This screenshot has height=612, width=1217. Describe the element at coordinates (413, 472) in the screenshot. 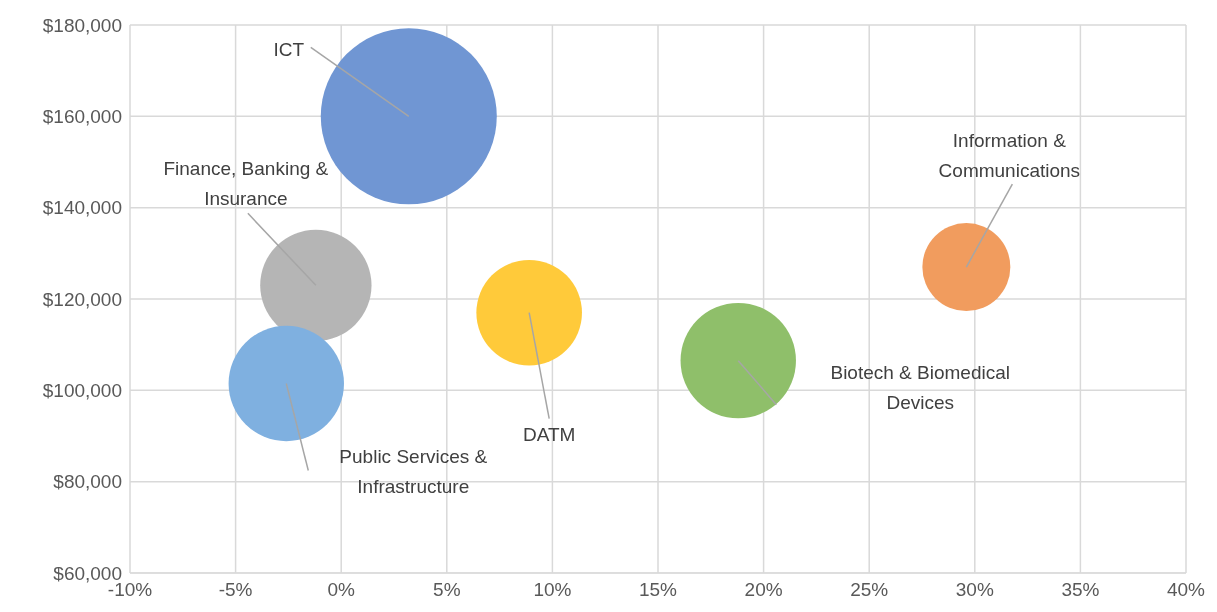

I see `series-label: Public Services & Infrastructure` at that location.